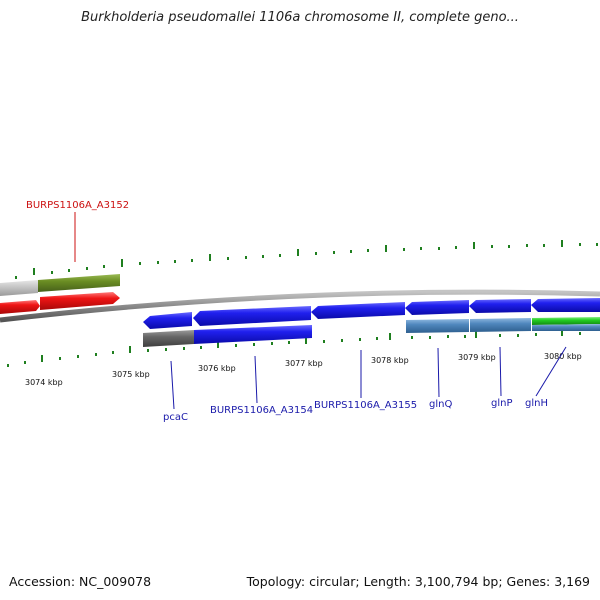 This screenshot has height=600, width=600. What do you see at coordinates (438, 372) in the screenshot?
I see `connector-glnq` at bounding box center [438, 372].